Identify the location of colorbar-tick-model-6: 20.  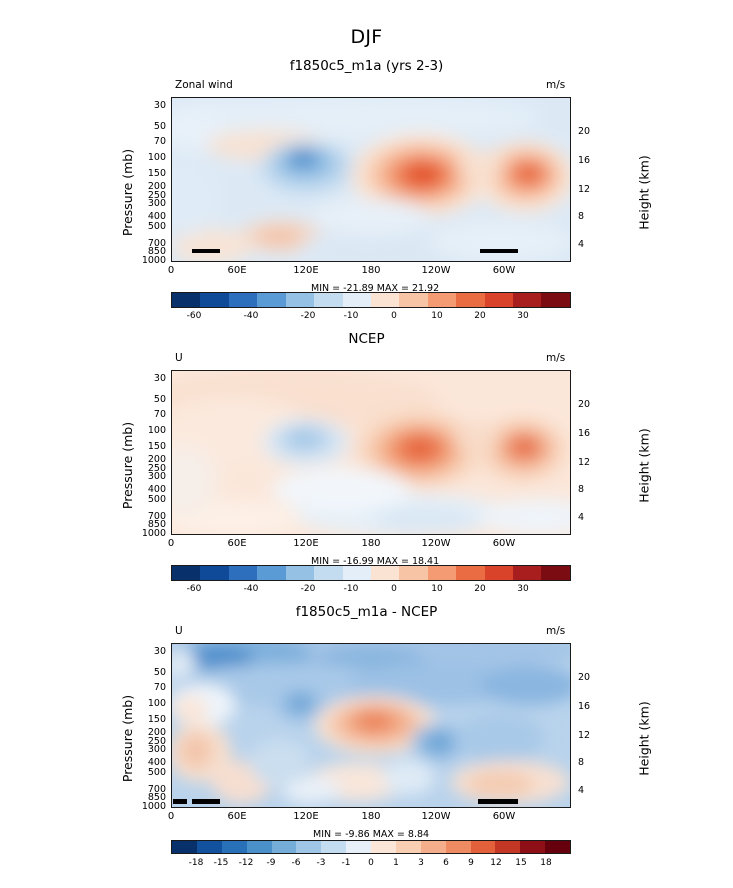
(480, 316).